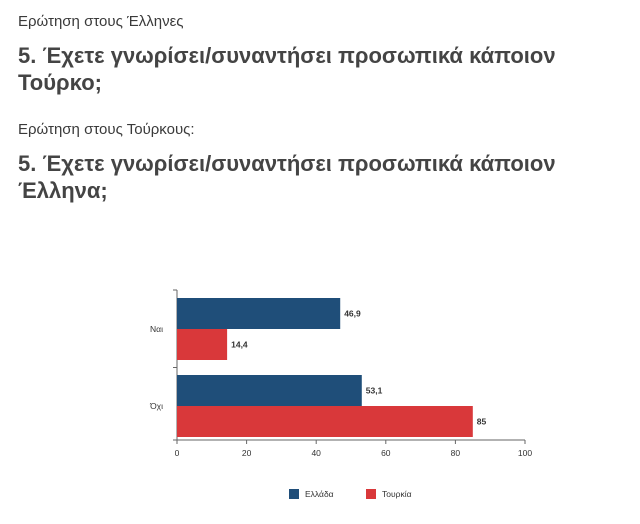  I want to click on category-label: Όχι, so click(156, 406).